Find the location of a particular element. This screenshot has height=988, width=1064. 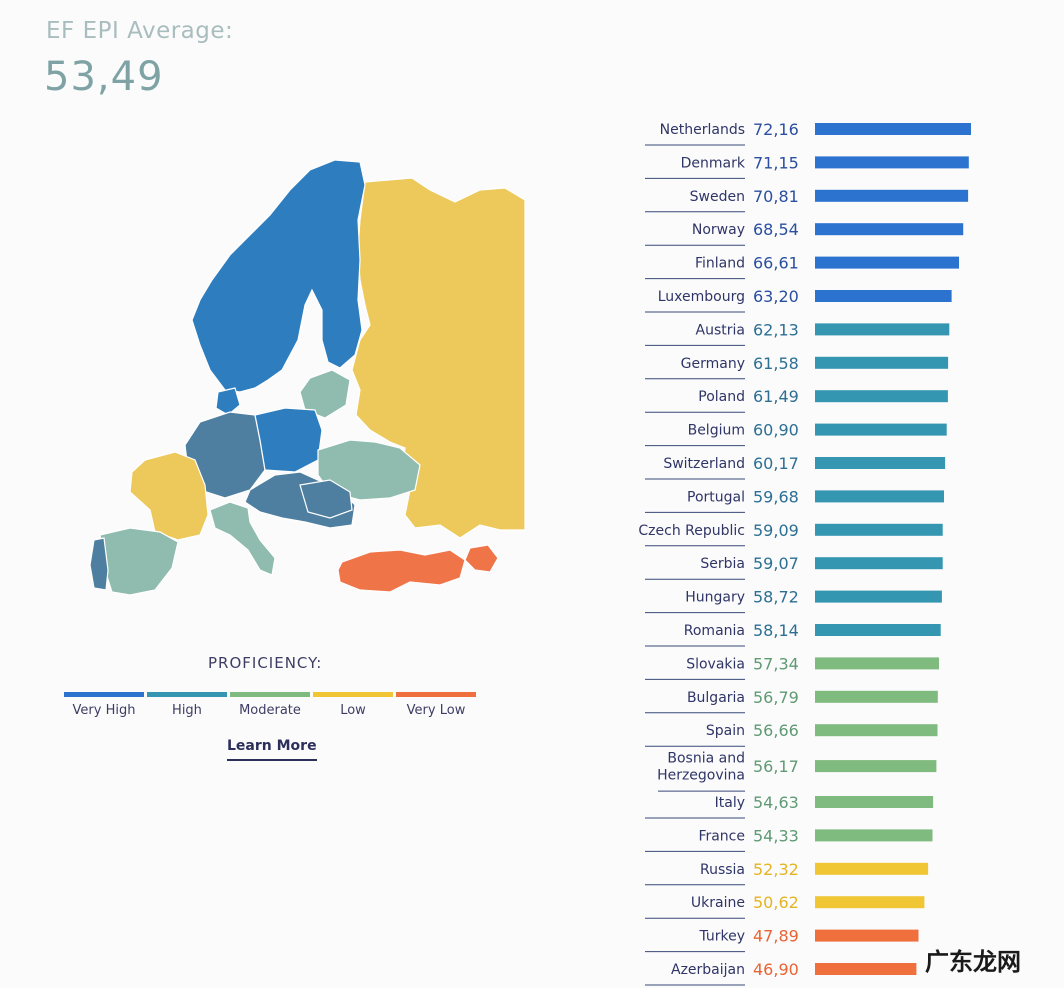

country-label: Sweden is located at coordinates (717, 197).